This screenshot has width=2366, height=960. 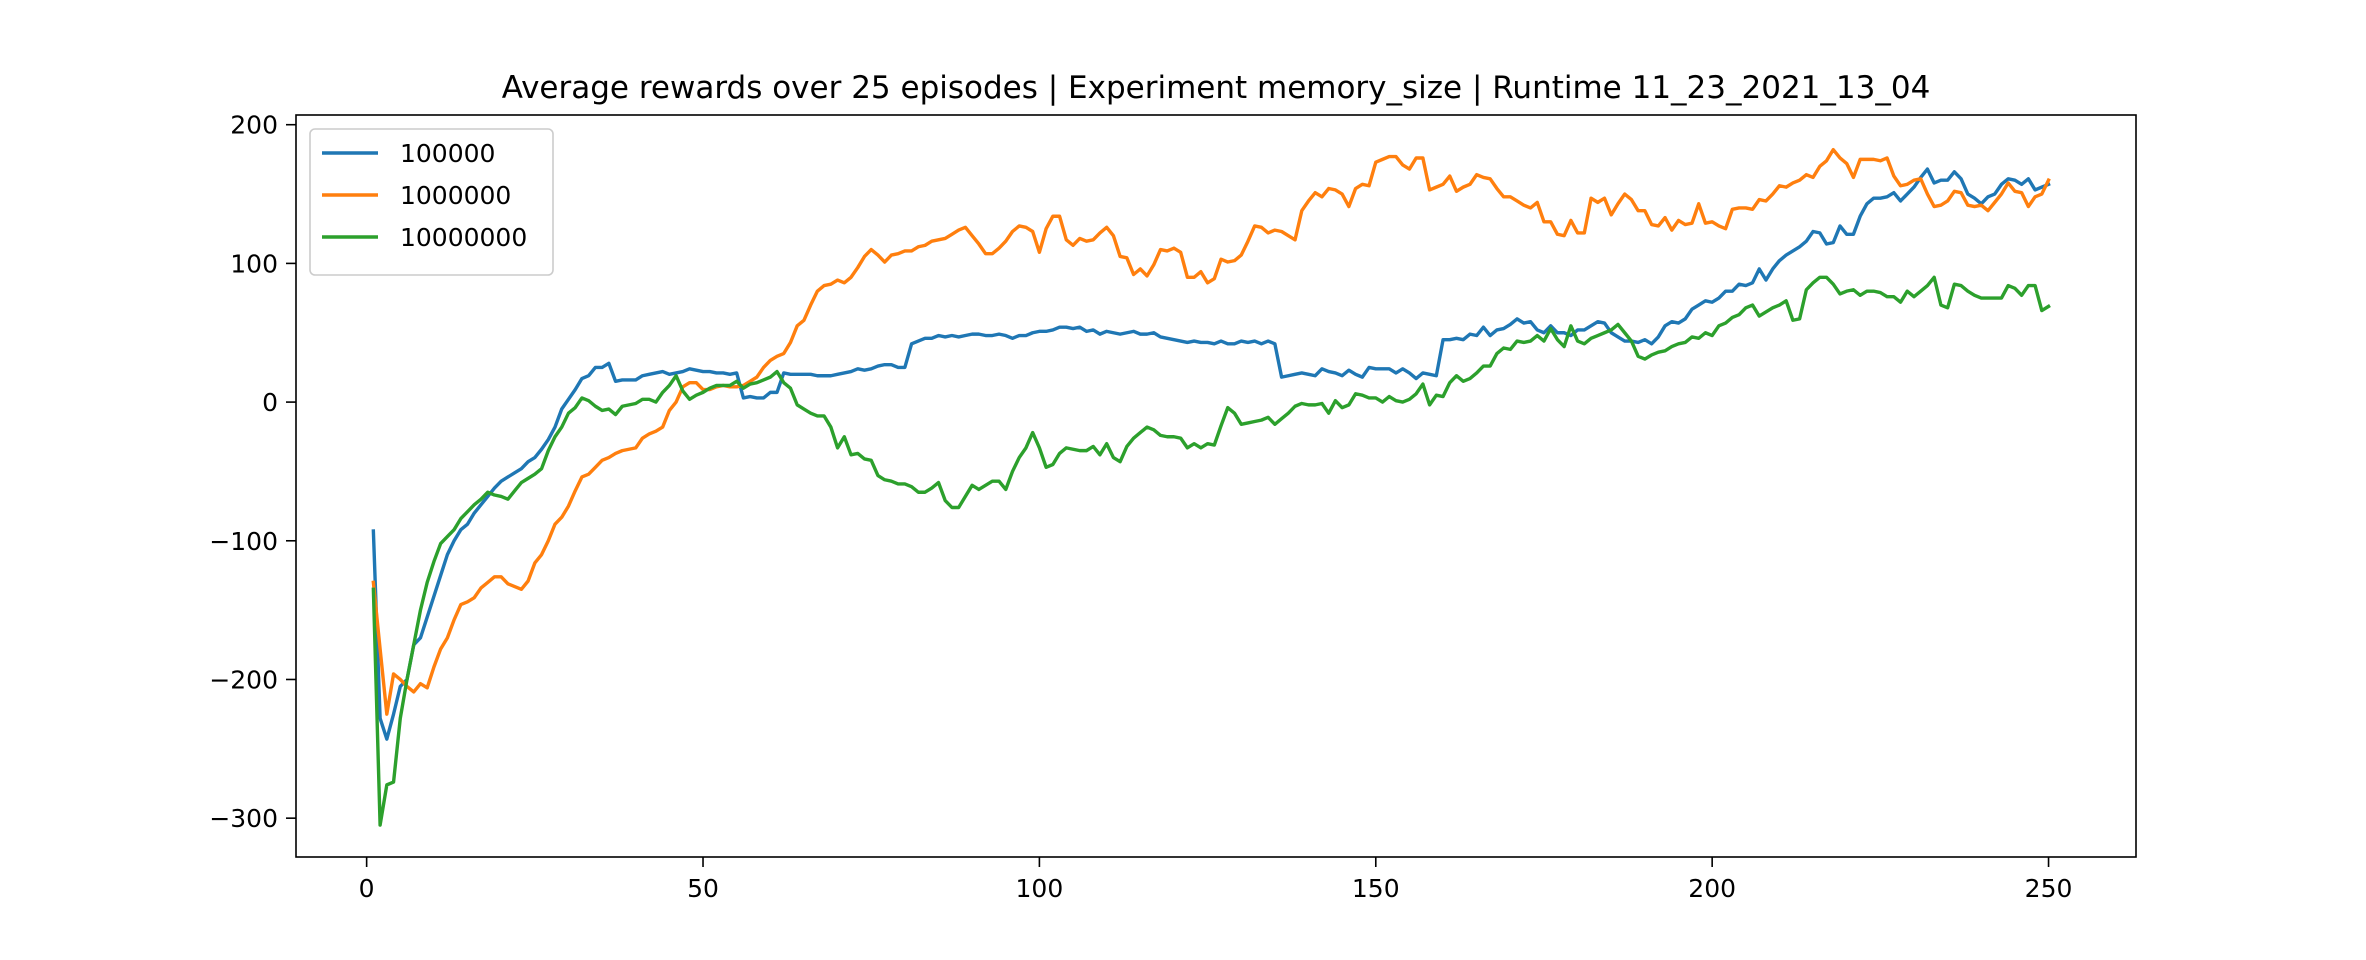 What do you see at coordinates (252, 472) in the screenshot?
I see `y-axis: −300 −200 −100 0 100 200` at bounding box center [252, 472].